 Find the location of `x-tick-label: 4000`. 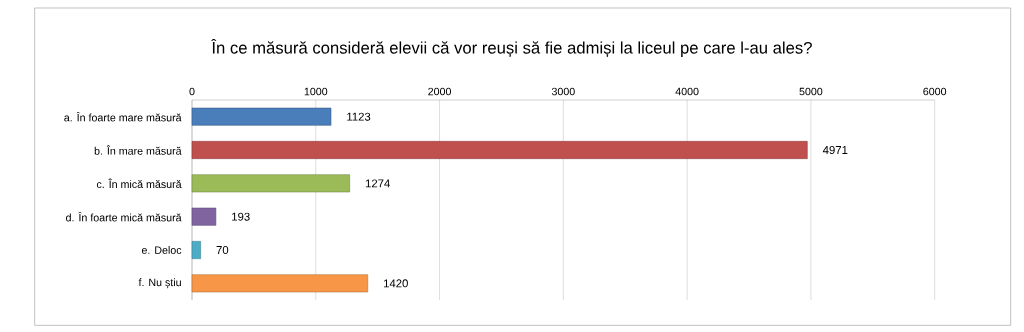

x-tick-label: 4000 is located at coordinates (687, 91).